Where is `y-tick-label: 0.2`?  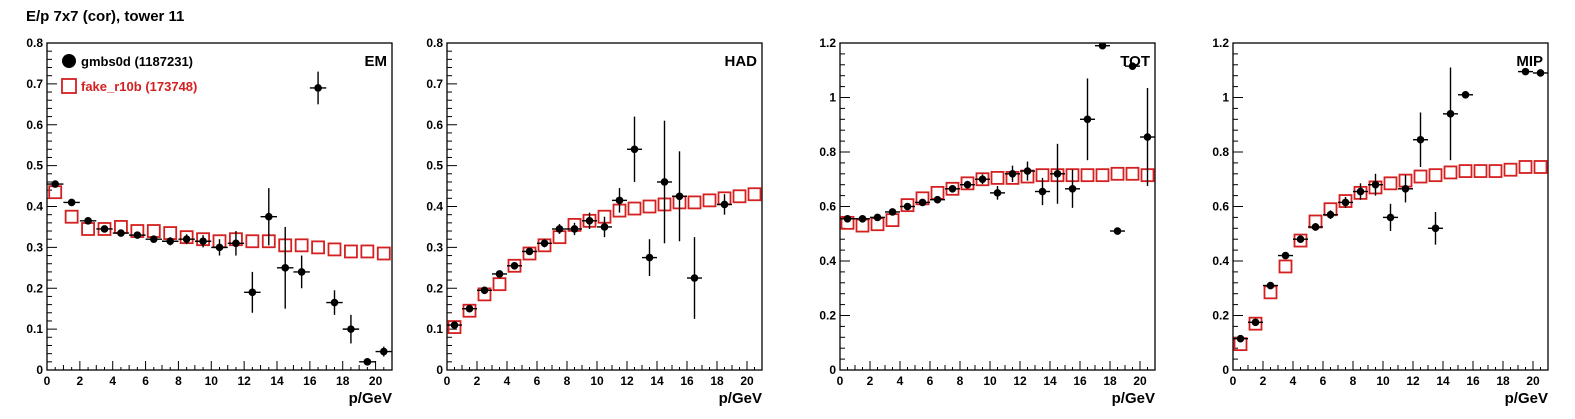 y-tick-label: 0.2 is located at coordinates (434, 288).